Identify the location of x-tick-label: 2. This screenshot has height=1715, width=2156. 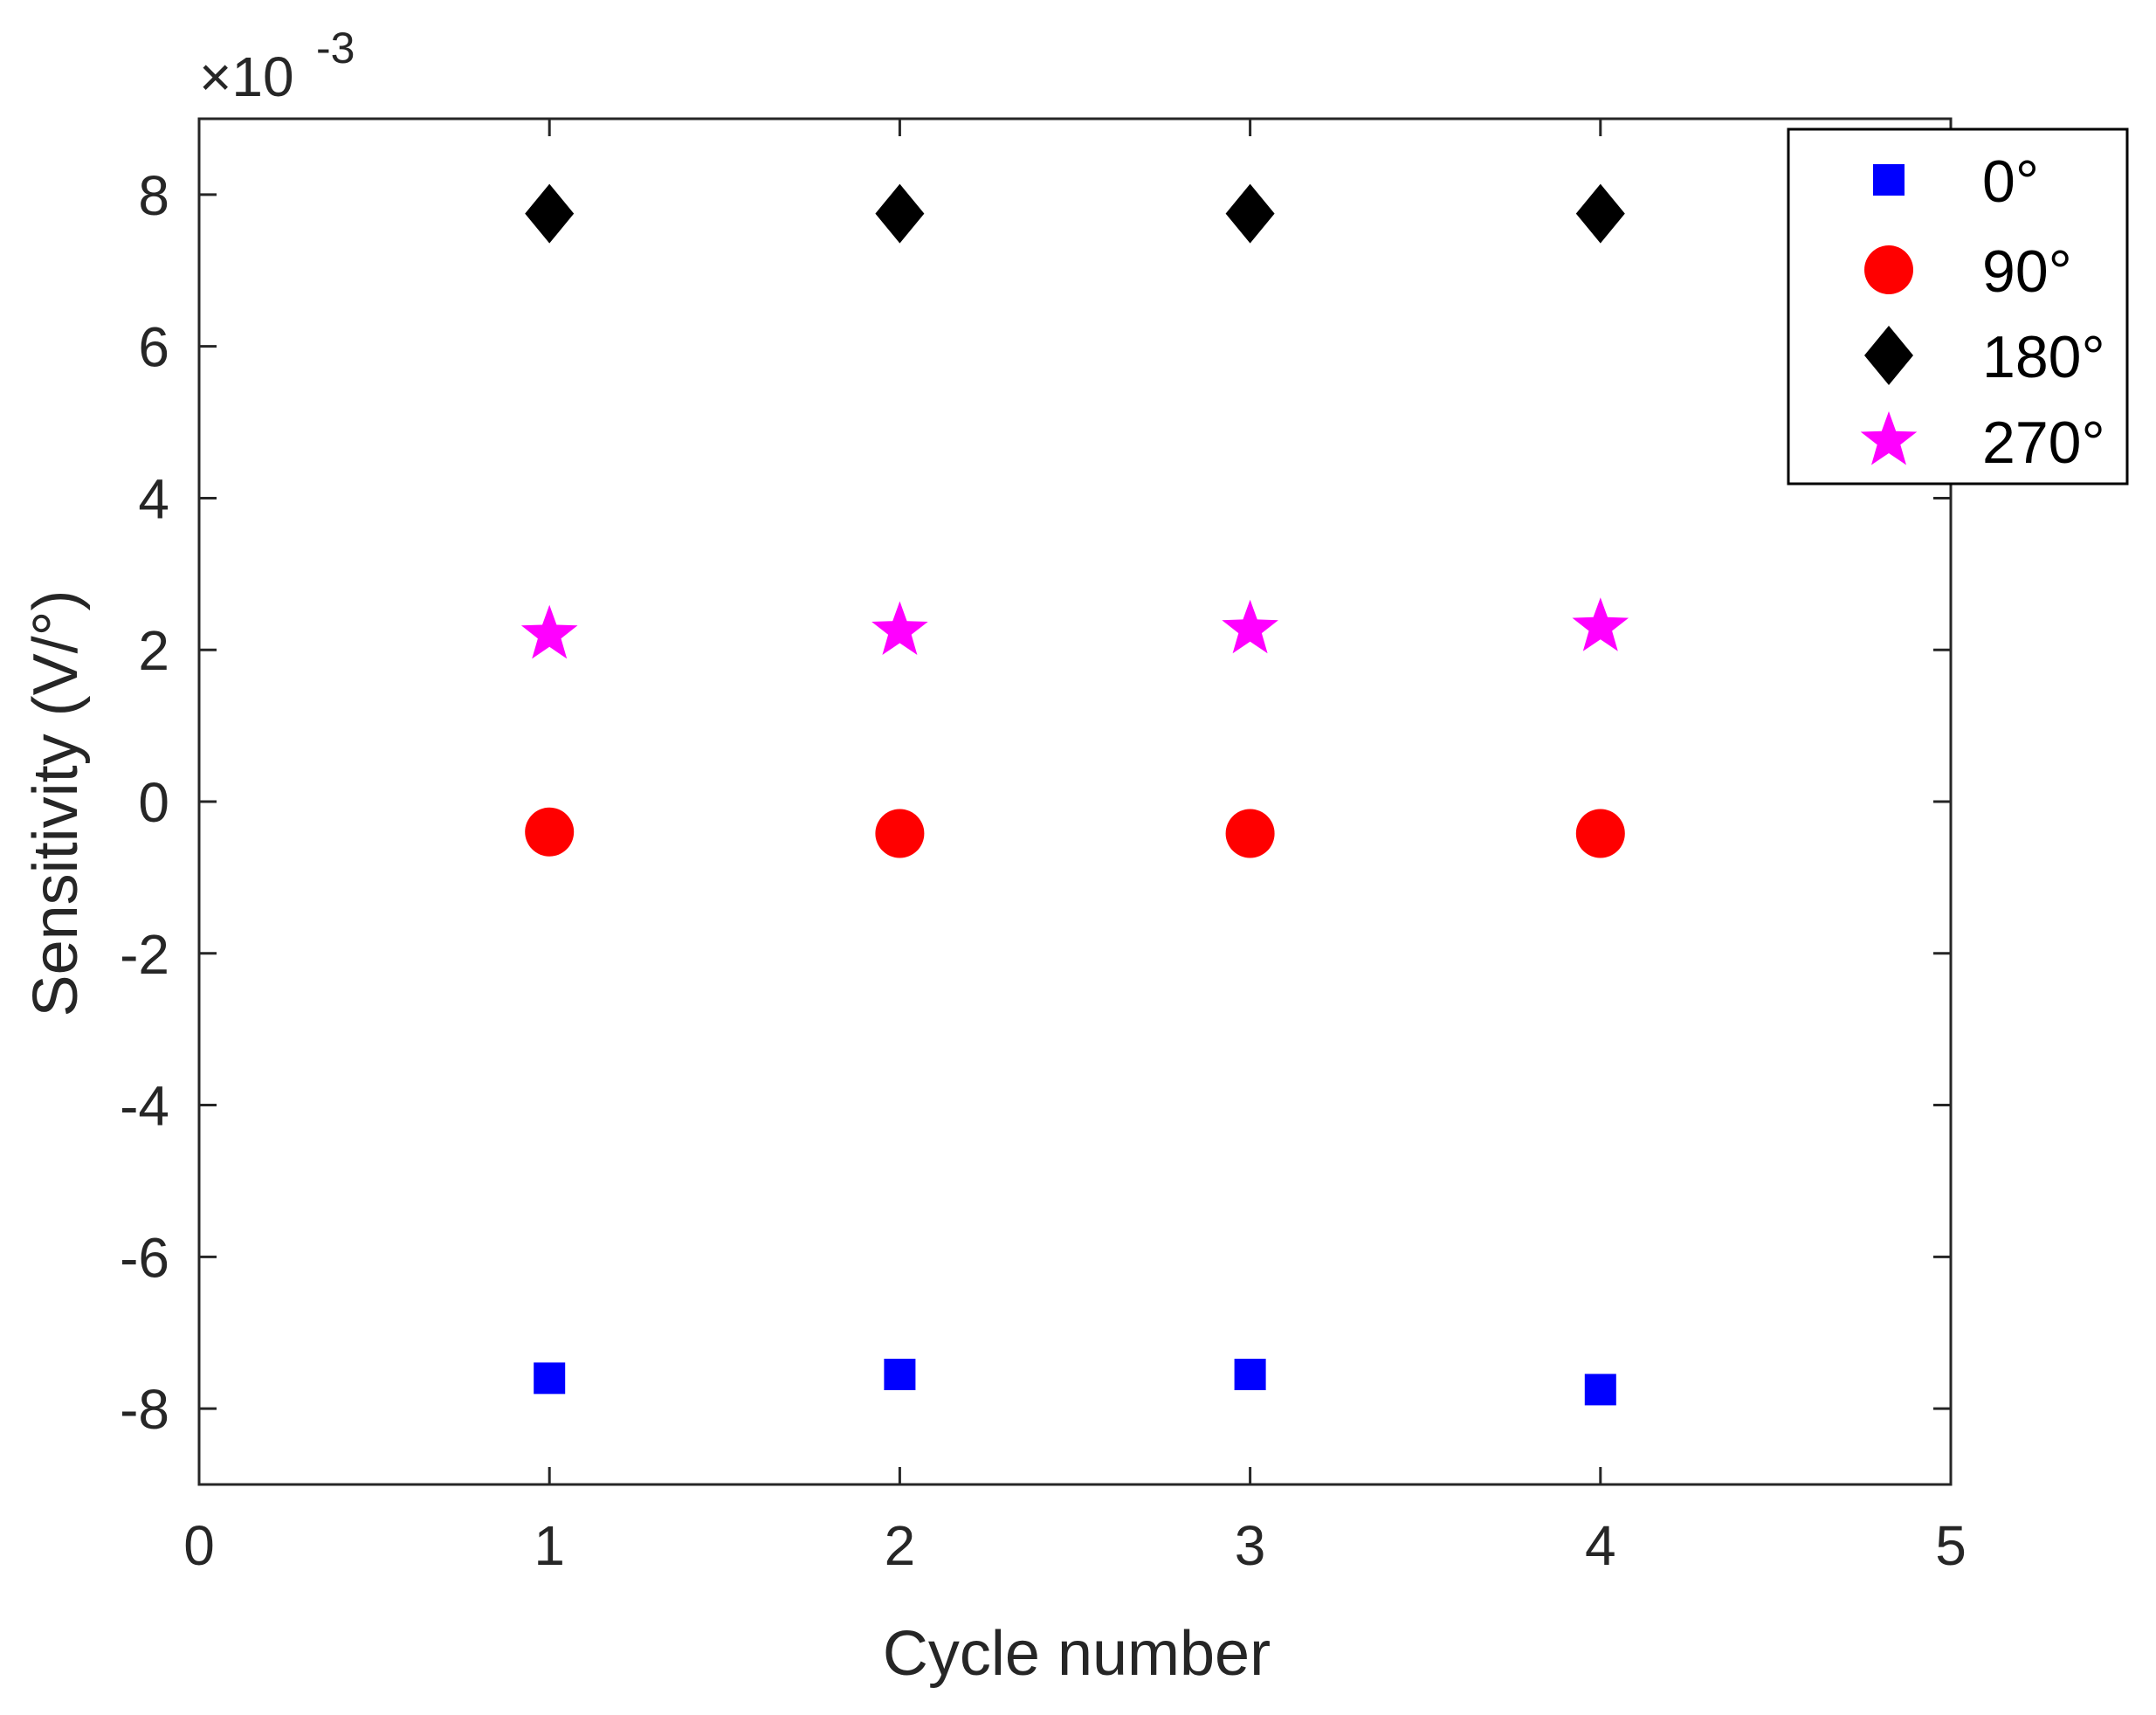
(900, 1546).